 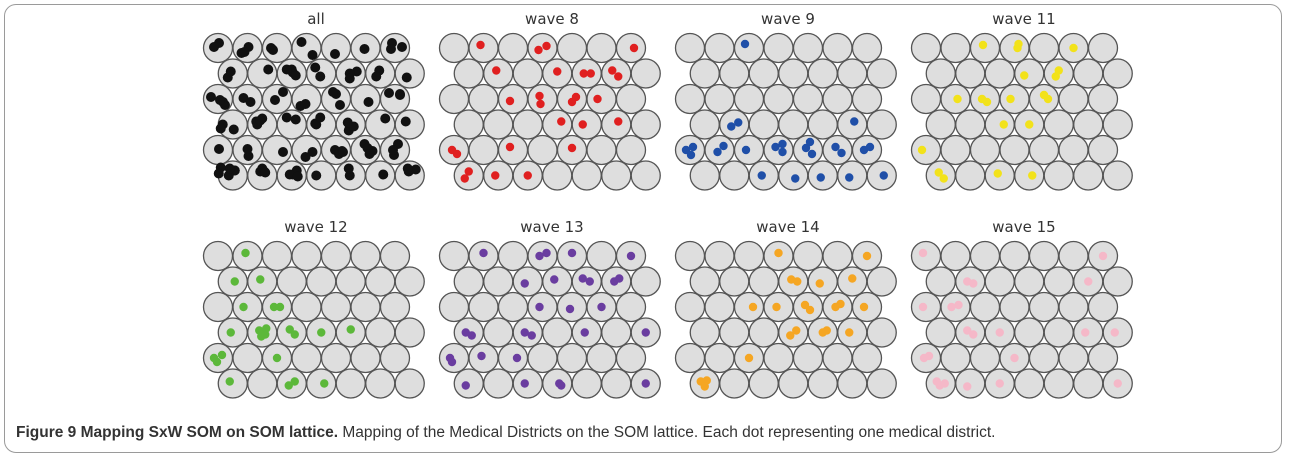 I want to click on panel-wave-9: wave 9, so click(x=788, y=105).